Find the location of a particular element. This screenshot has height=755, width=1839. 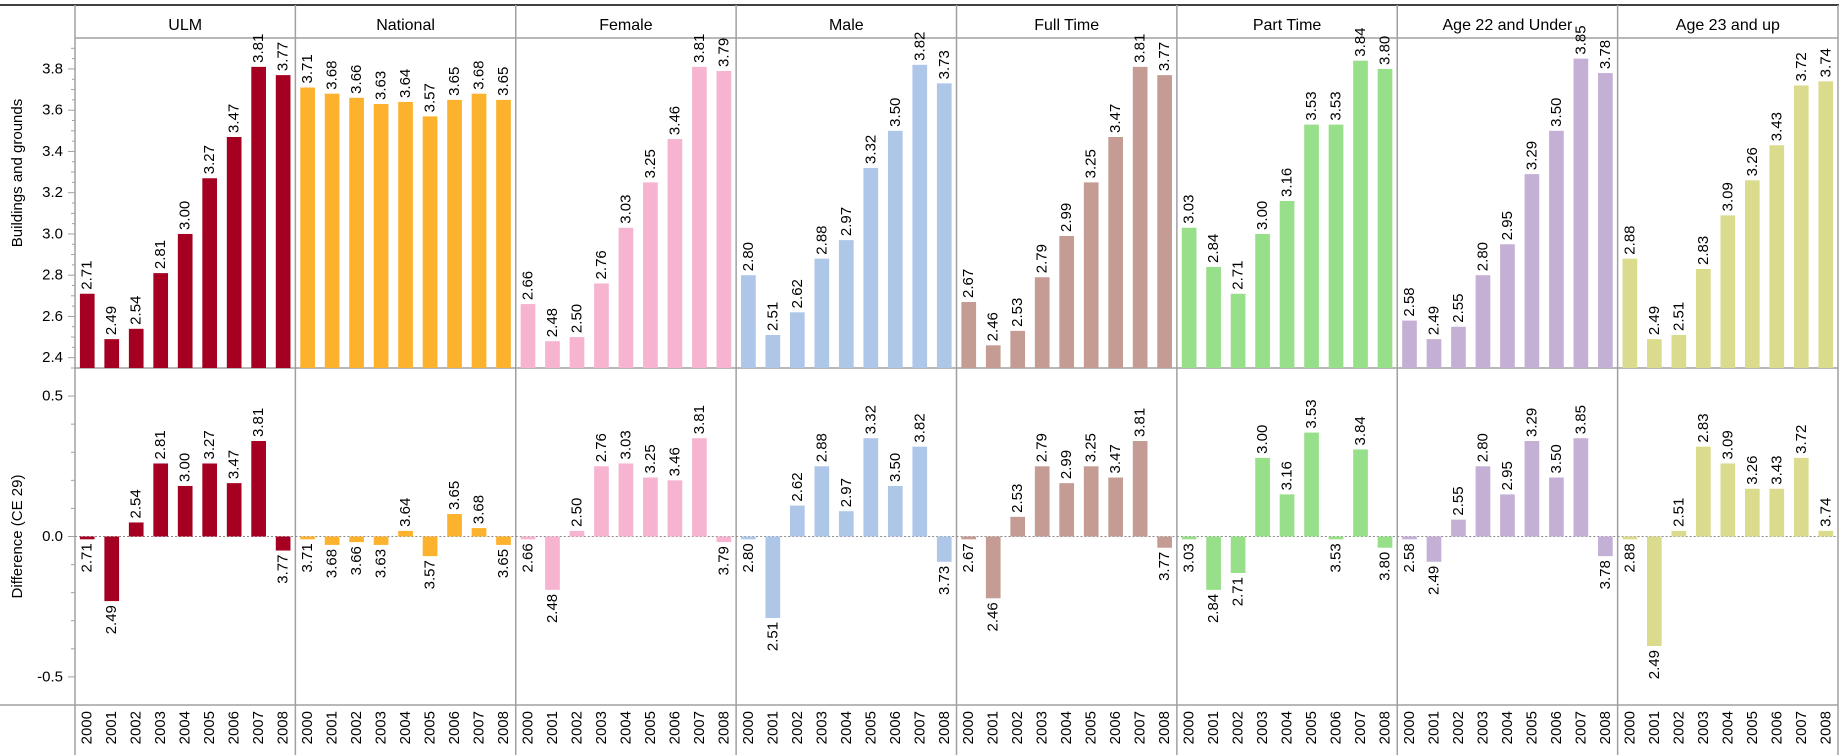

top-bar-label: 3.26 is located at coordinates (1752, 161).